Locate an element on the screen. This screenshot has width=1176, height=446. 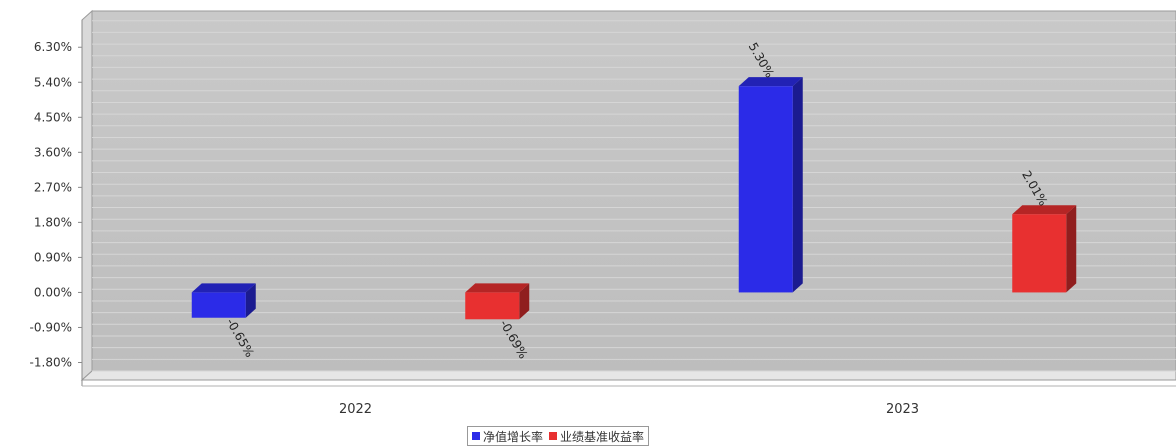
plot-floor is located at coordinates (628, 375).